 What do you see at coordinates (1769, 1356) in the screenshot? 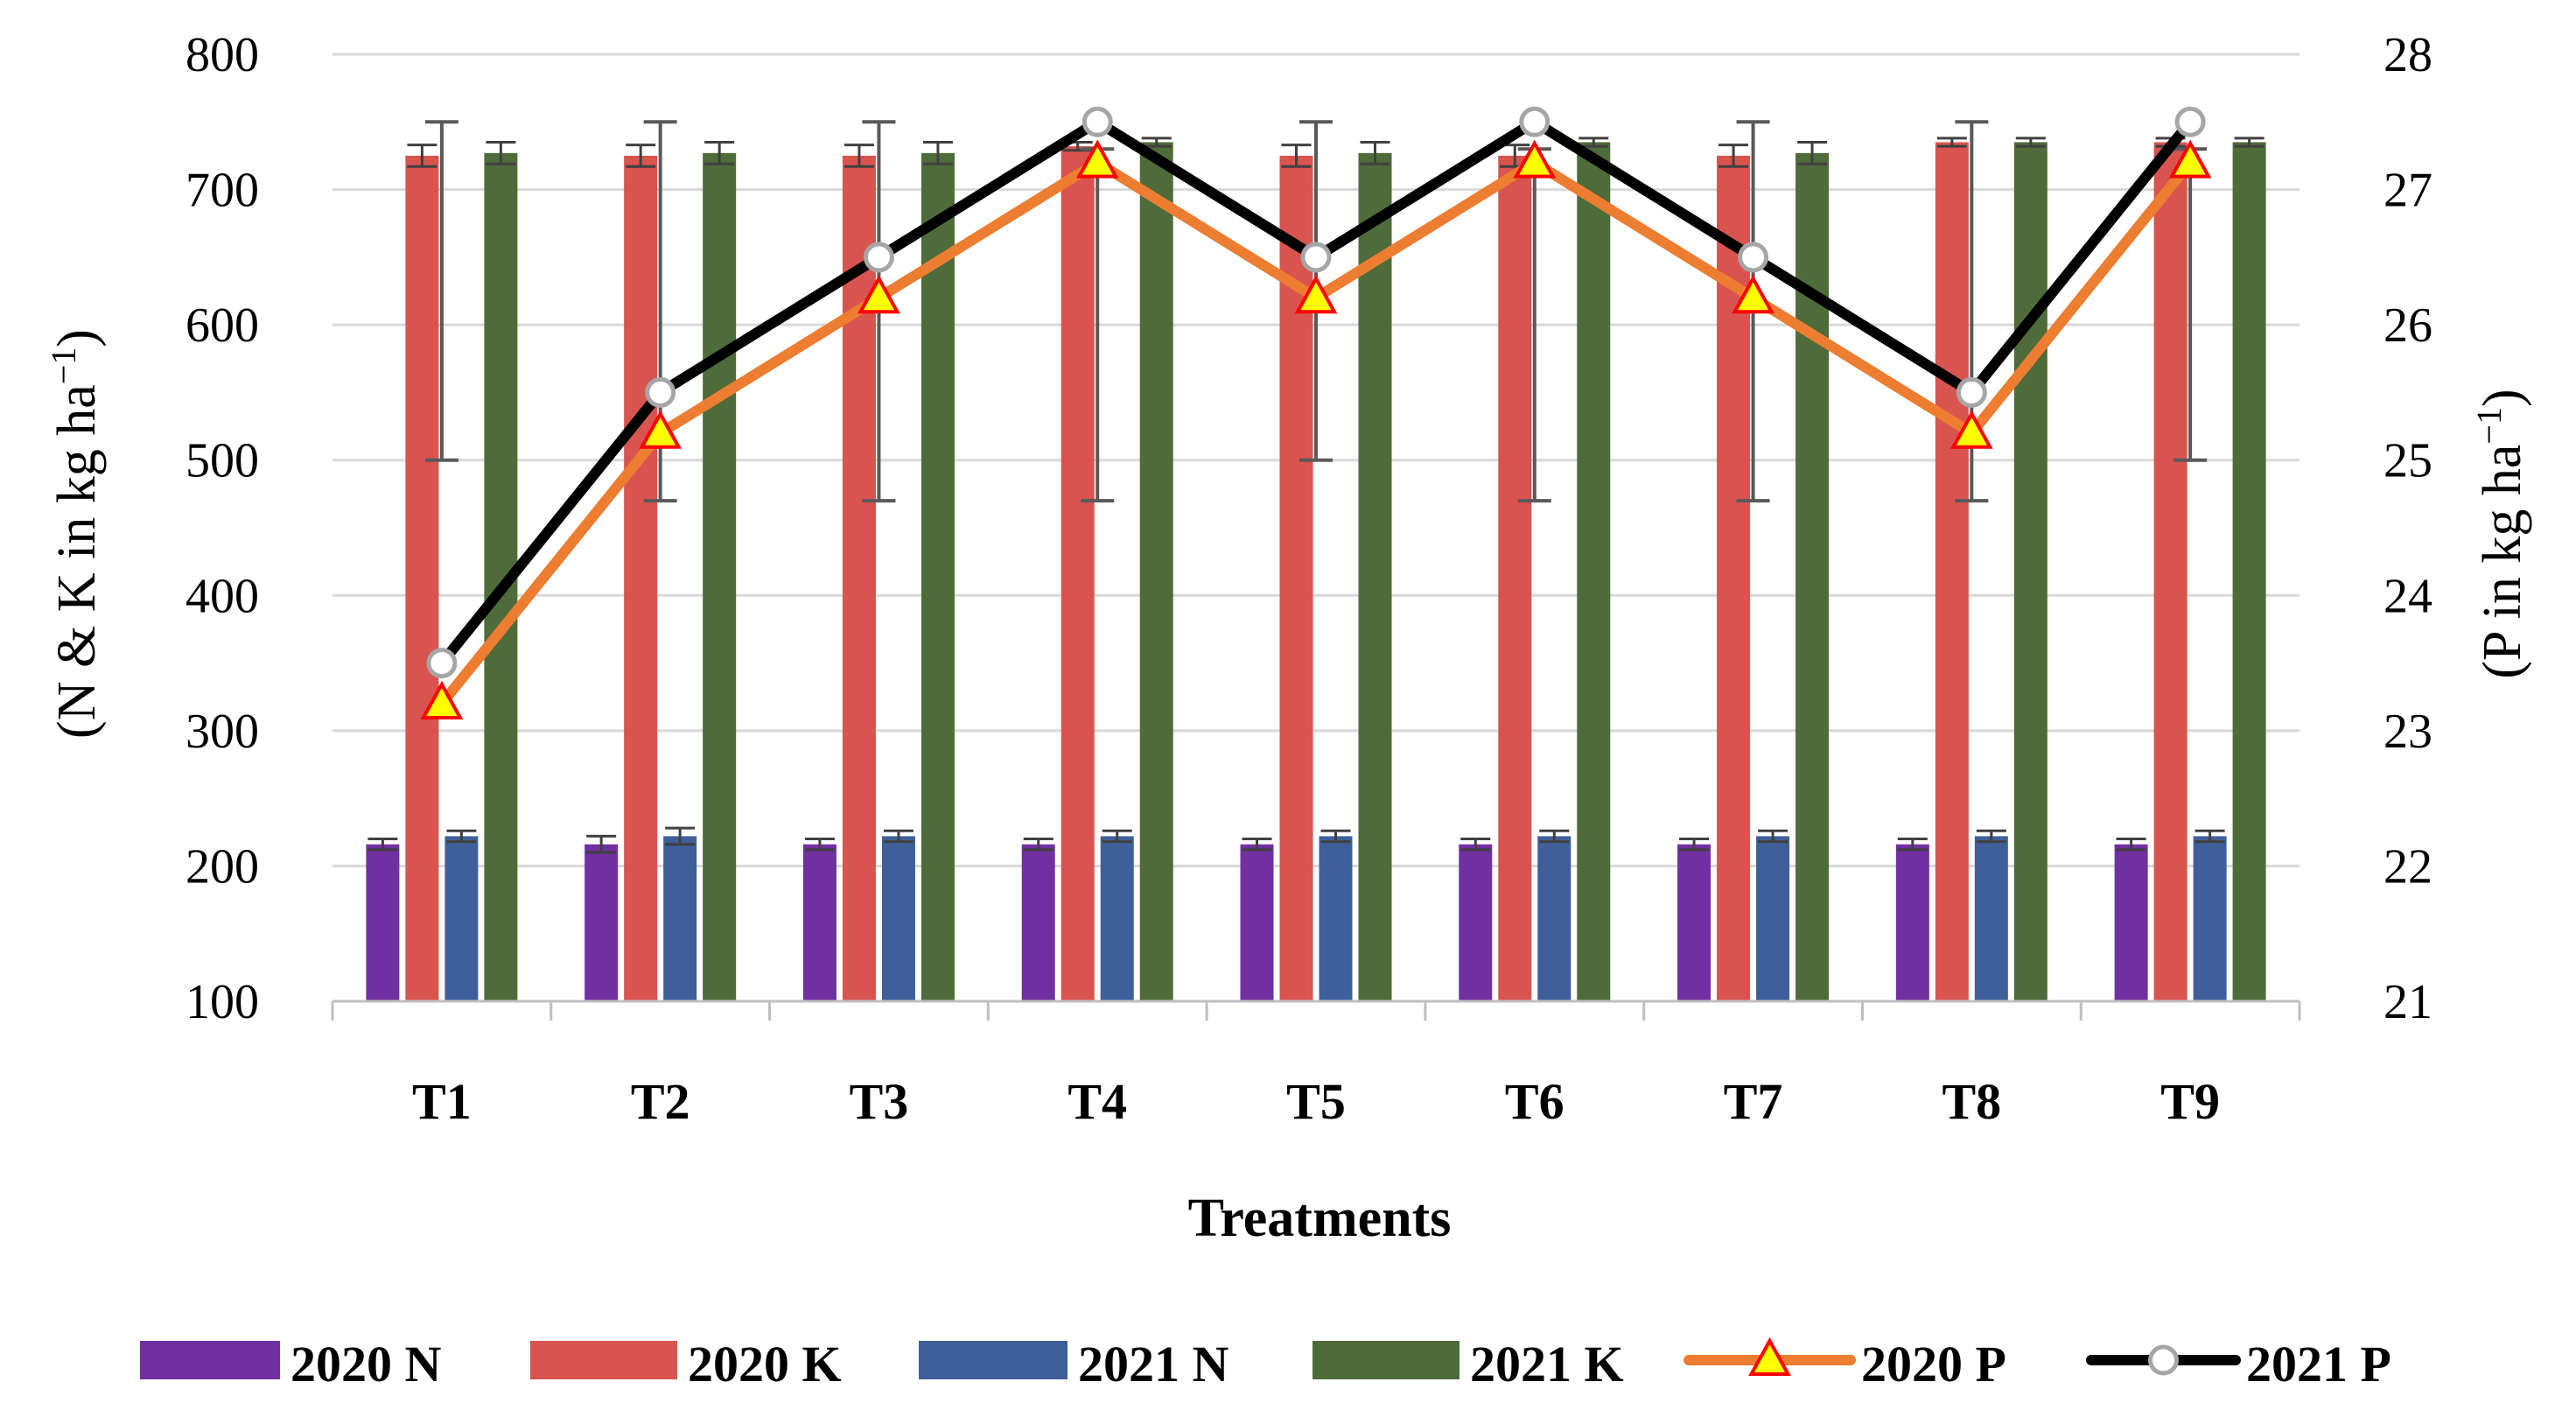
I see `legend-triangle-marker` at bounding box center [1769, 1356].